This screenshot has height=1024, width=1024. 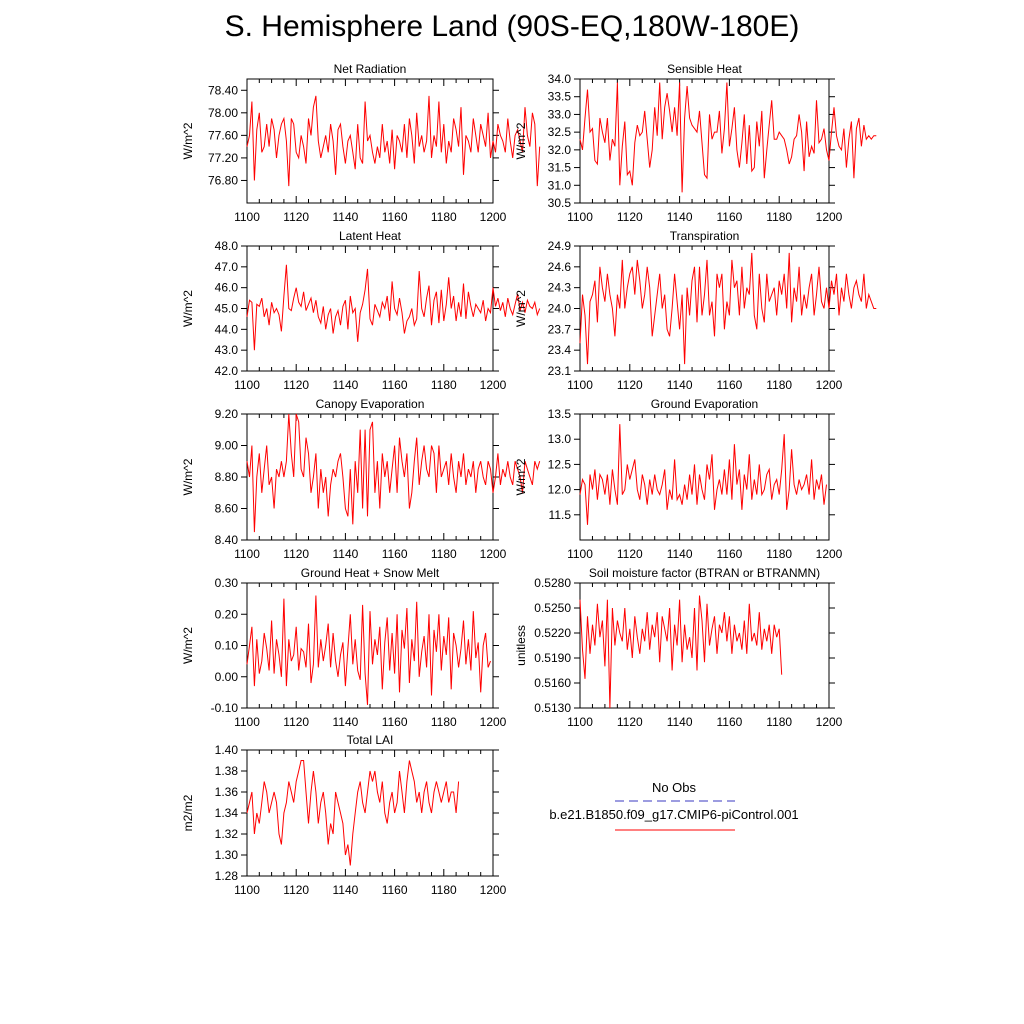 What do you see at coordinates (227, 792) in the screenshot?
I see `y-tick-label: 1.36` at bounding box center [227, 792].